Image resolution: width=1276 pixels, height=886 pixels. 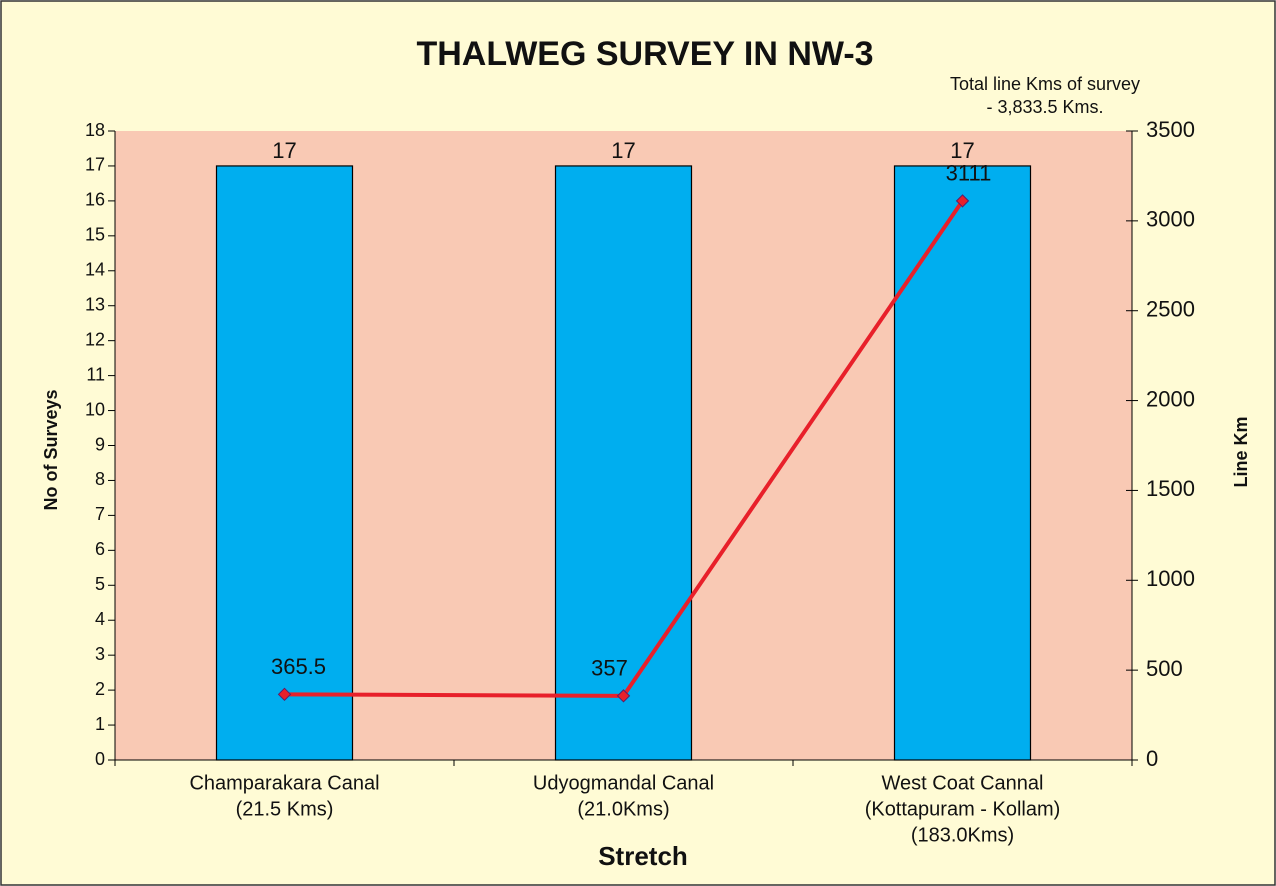 I want to click on chart-title: THALWEG SURVEY IN NW-3, so click(x=644, y=54).